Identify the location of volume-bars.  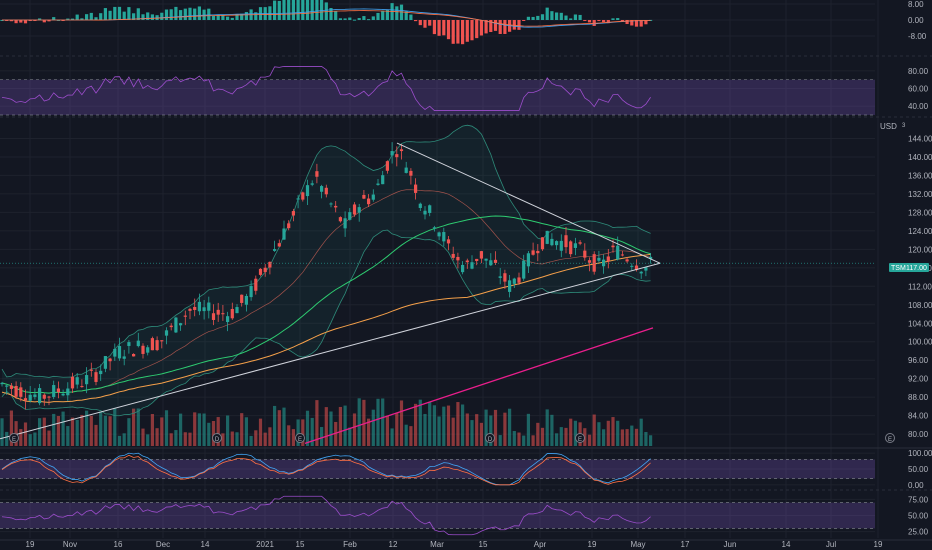
(326, 422).